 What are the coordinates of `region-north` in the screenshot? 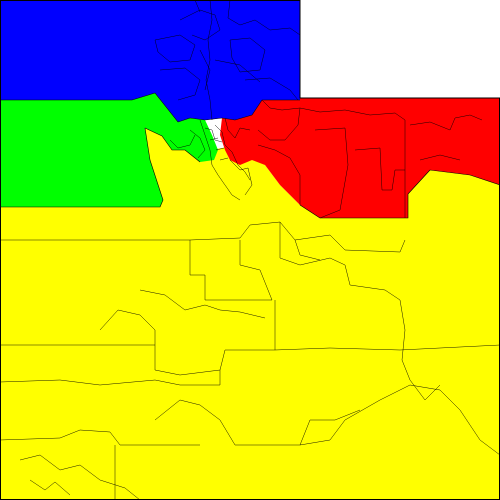 It's located at (150, 61).